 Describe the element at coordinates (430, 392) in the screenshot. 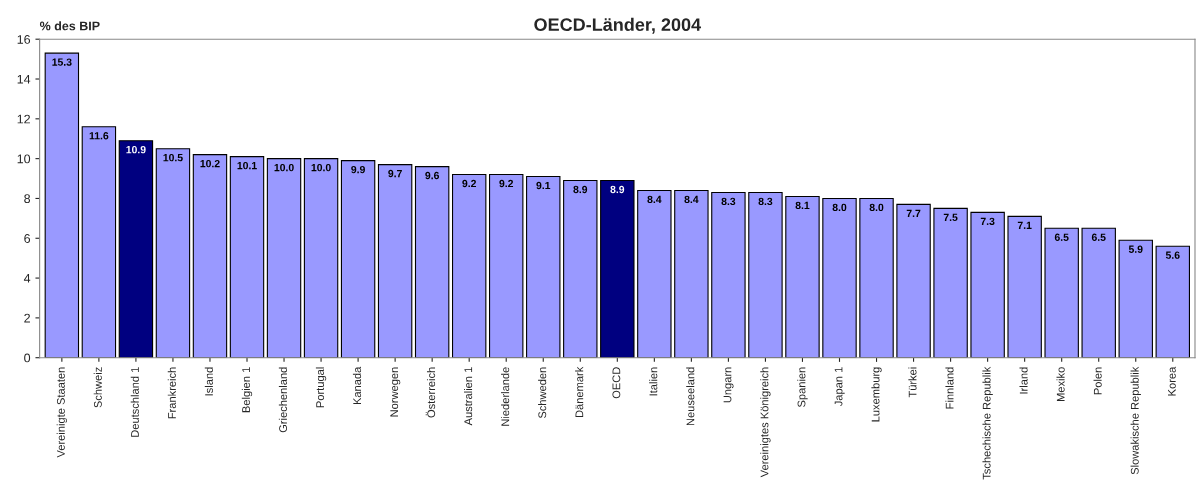

I see `x-tick-label: Österreich` at that location.